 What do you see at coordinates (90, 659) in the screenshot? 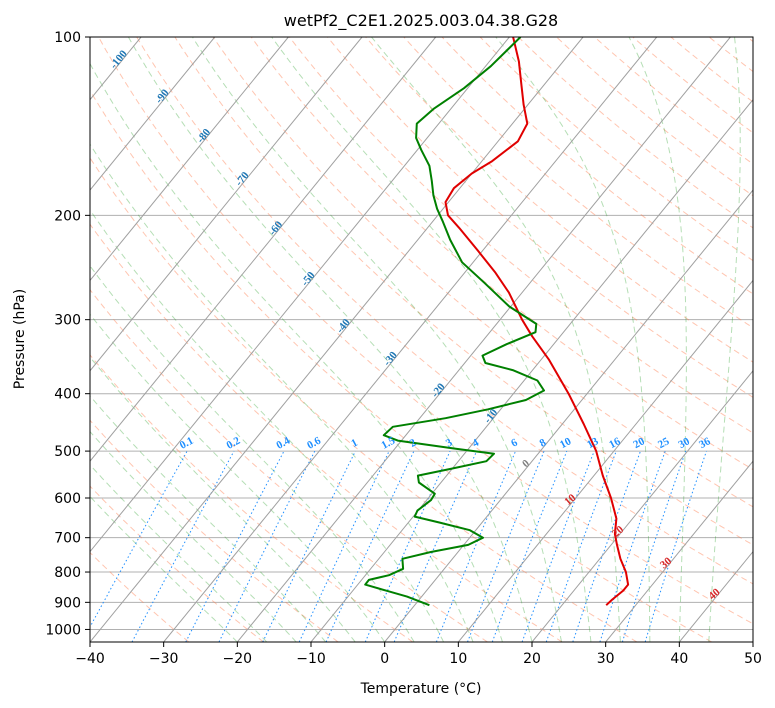
I see `x-tick-label: −40` at bounding box center [90, 659].